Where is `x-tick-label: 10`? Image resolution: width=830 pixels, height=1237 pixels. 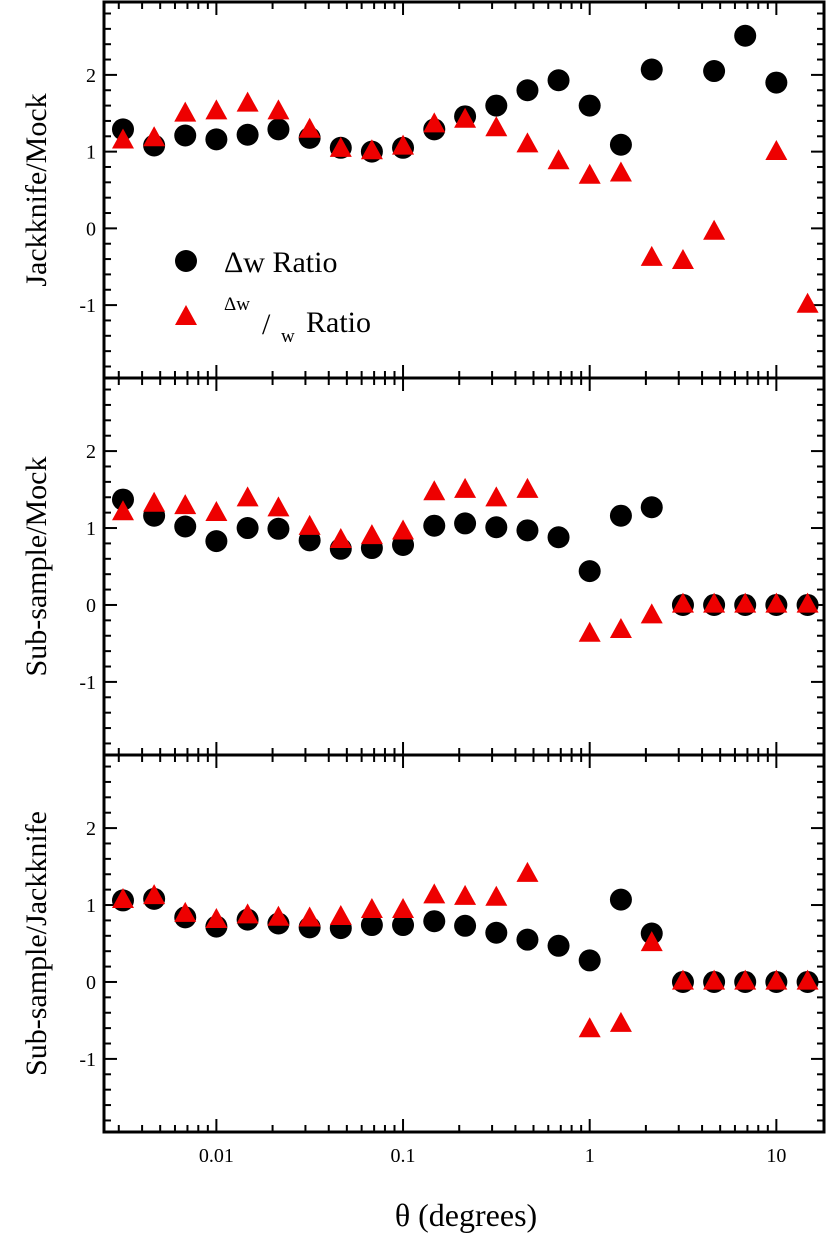
x-tick-label: 10 is located at coordinates (776, 1156).